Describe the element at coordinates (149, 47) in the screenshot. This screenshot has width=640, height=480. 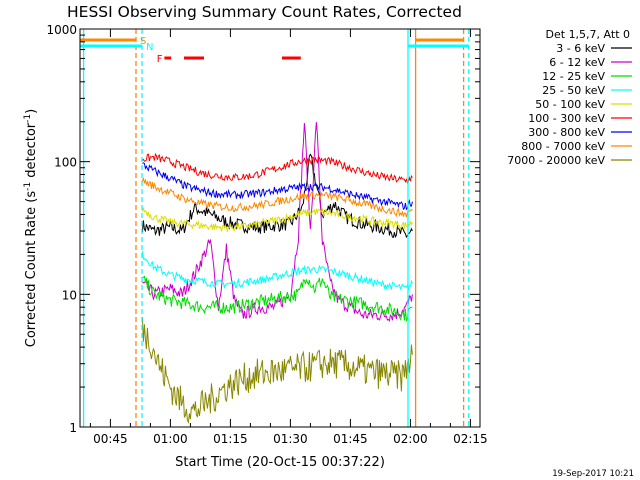
I see `bar-label-n: N` at that location.